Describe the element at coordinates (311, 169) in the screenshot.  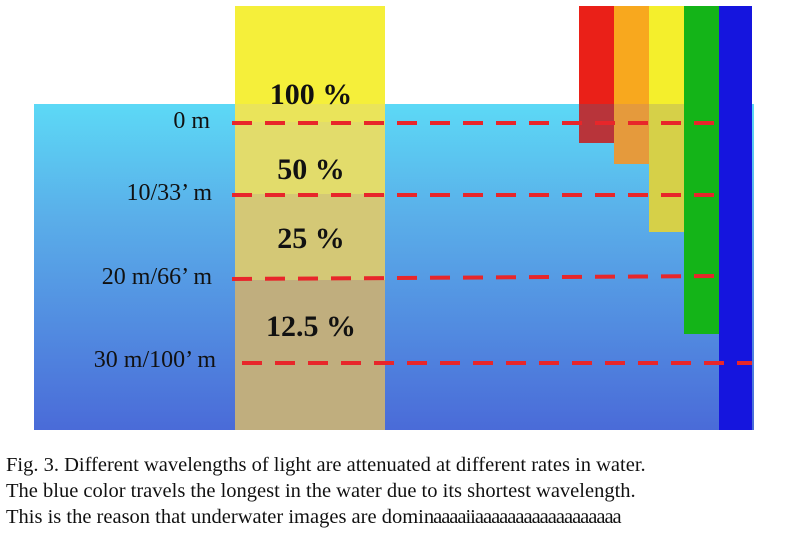
I see `percent-label-50: 50 %` at that location.